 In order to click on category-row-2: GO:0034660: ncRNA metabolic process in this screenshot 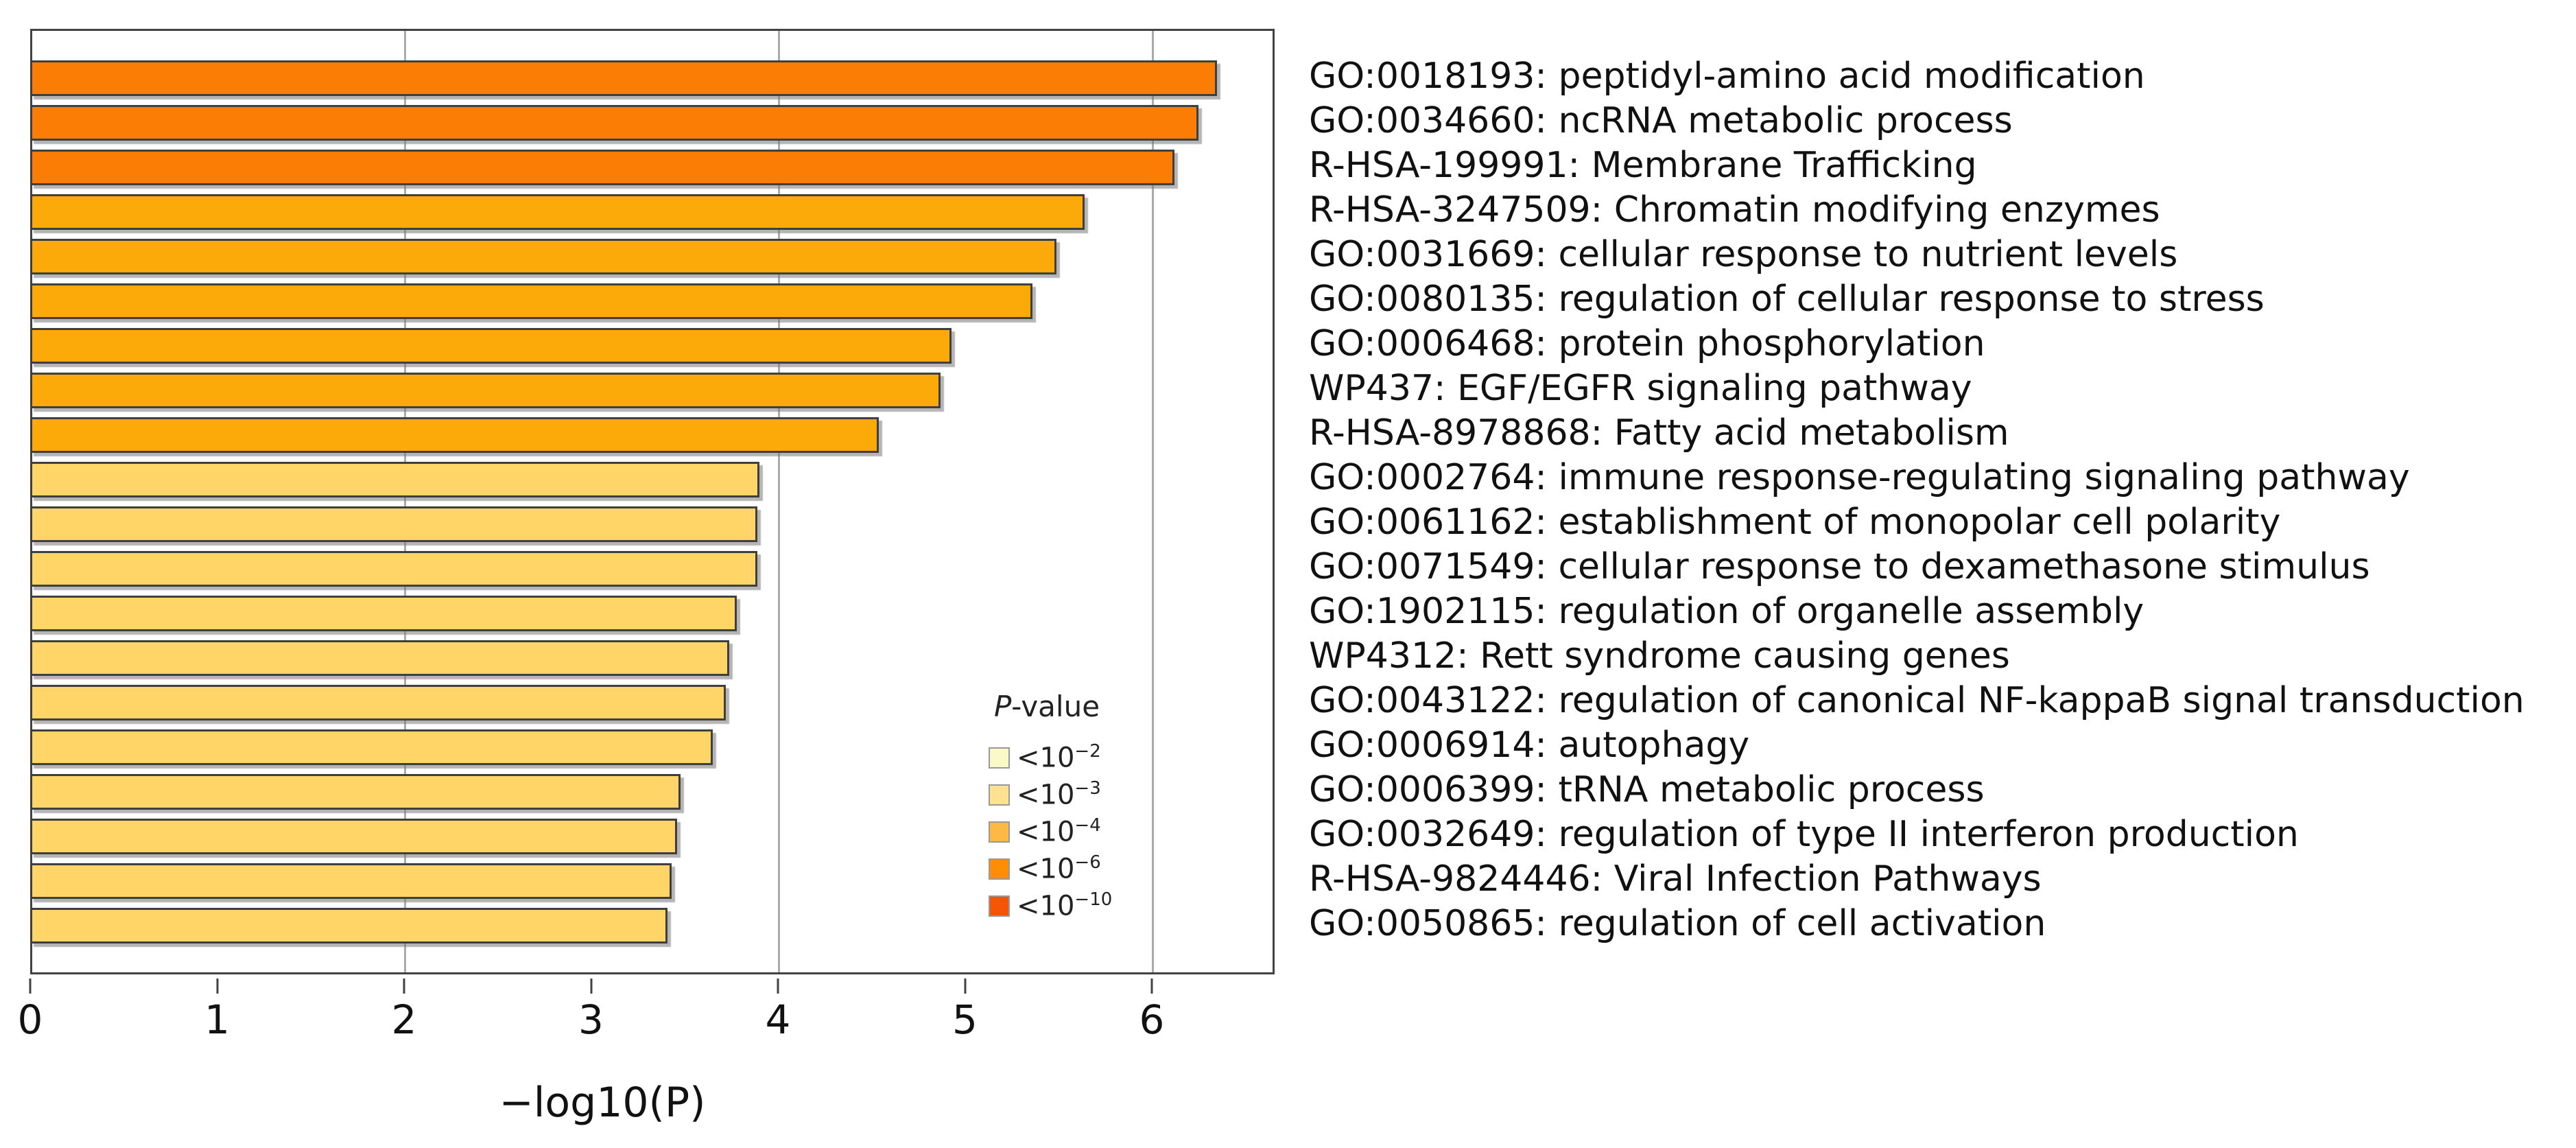, I will do `click(1939, 120)`.